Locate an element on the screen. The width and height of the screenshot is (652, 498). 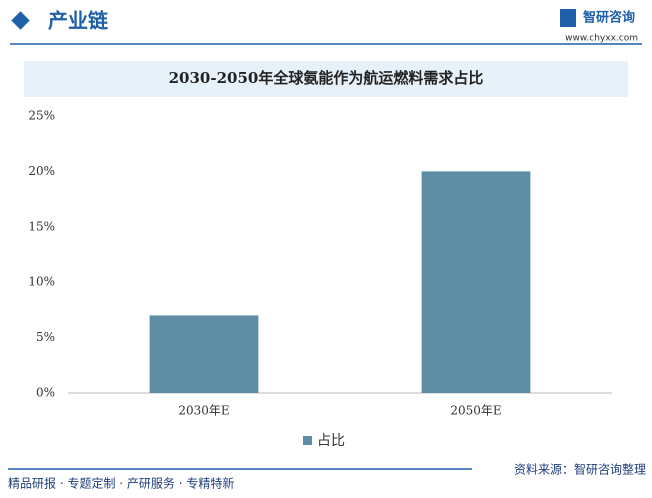
section-title: 产业链 is located at coordinates (78, 21).